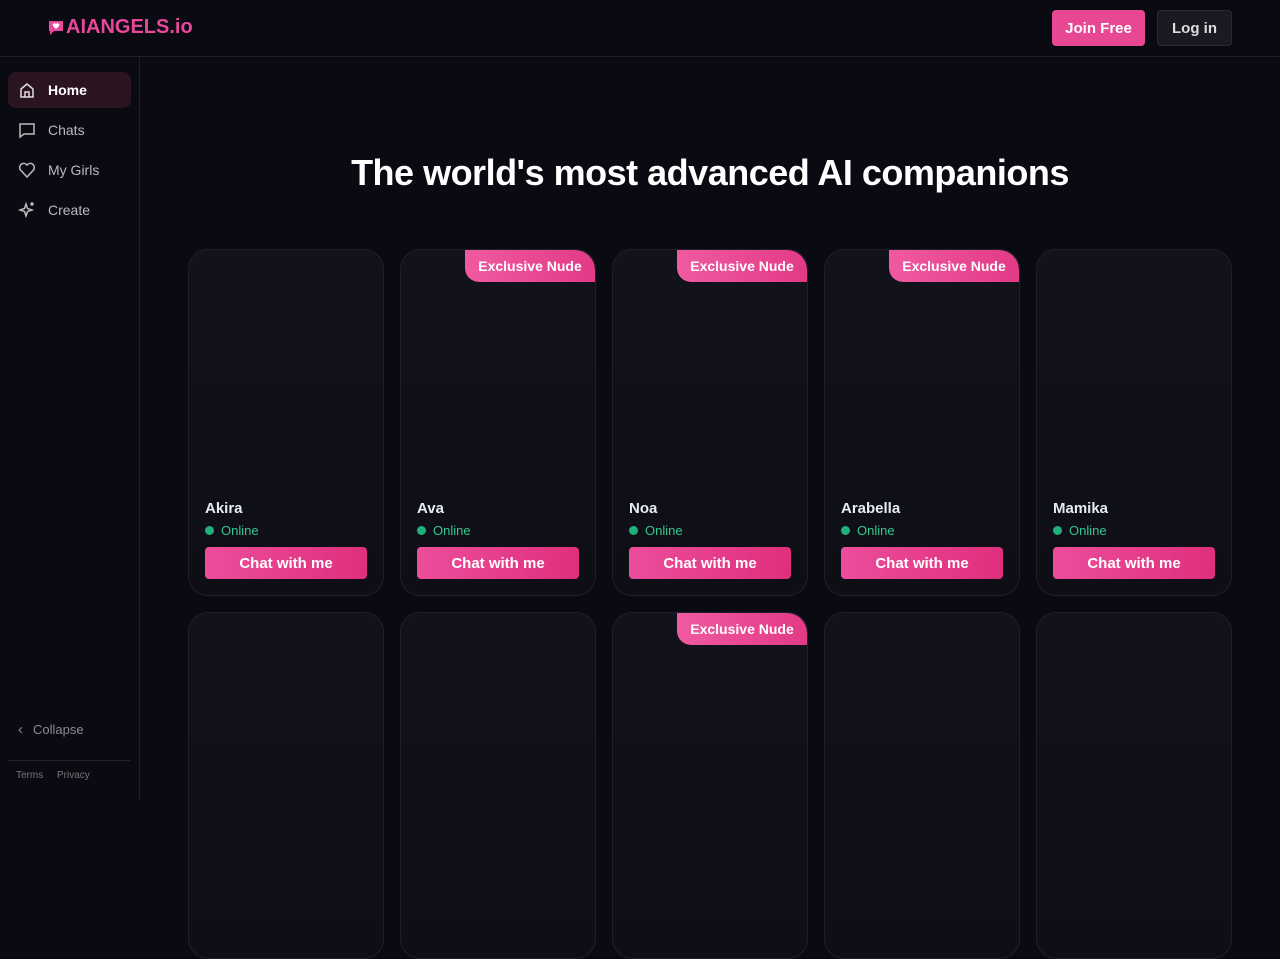 Image resolution: width=1280 pixels, height=959 pixels. I want to click on collapse-label: Collapse, so click(58, 729).